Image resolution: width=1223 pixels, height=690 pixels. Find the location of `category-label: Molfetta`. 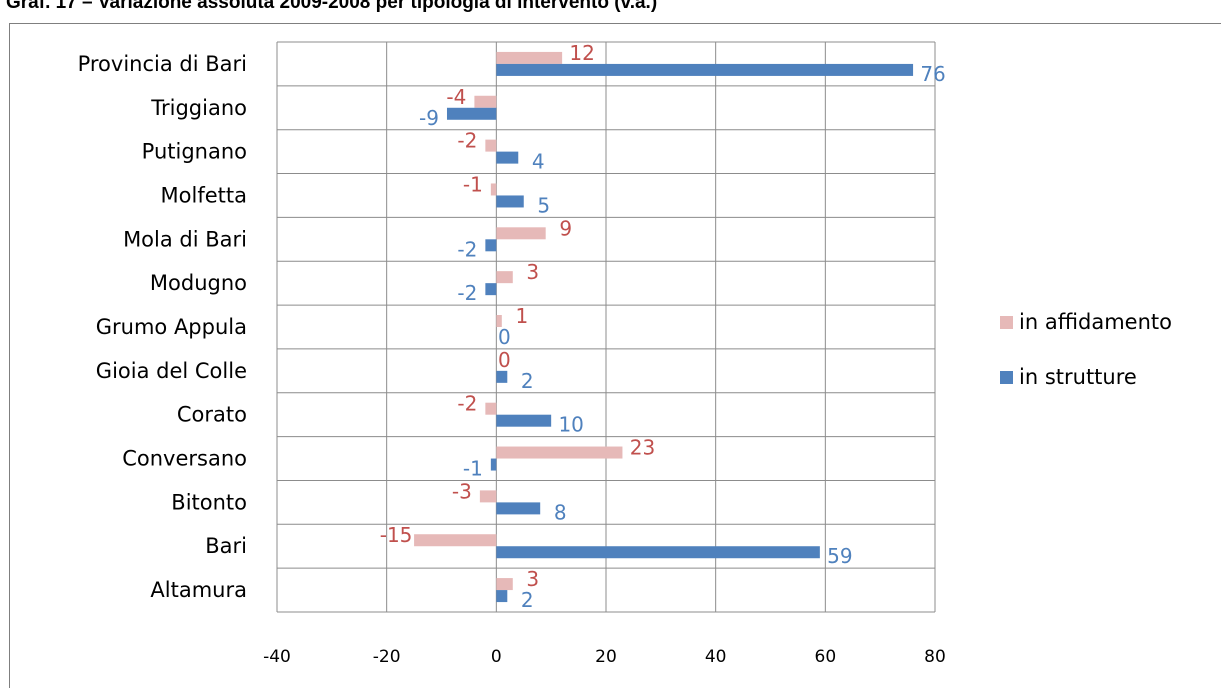

category-label: Molfetta is located at coordinates (204, 195).